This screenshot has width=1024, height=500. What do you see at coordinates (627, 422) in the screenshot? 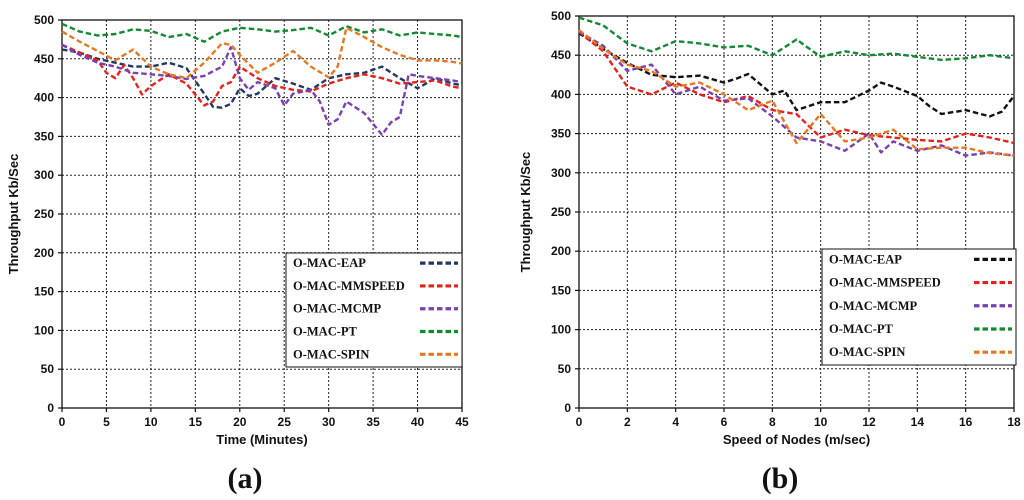
I see `x-tick-label: 2` at bounding box center [627, 422].